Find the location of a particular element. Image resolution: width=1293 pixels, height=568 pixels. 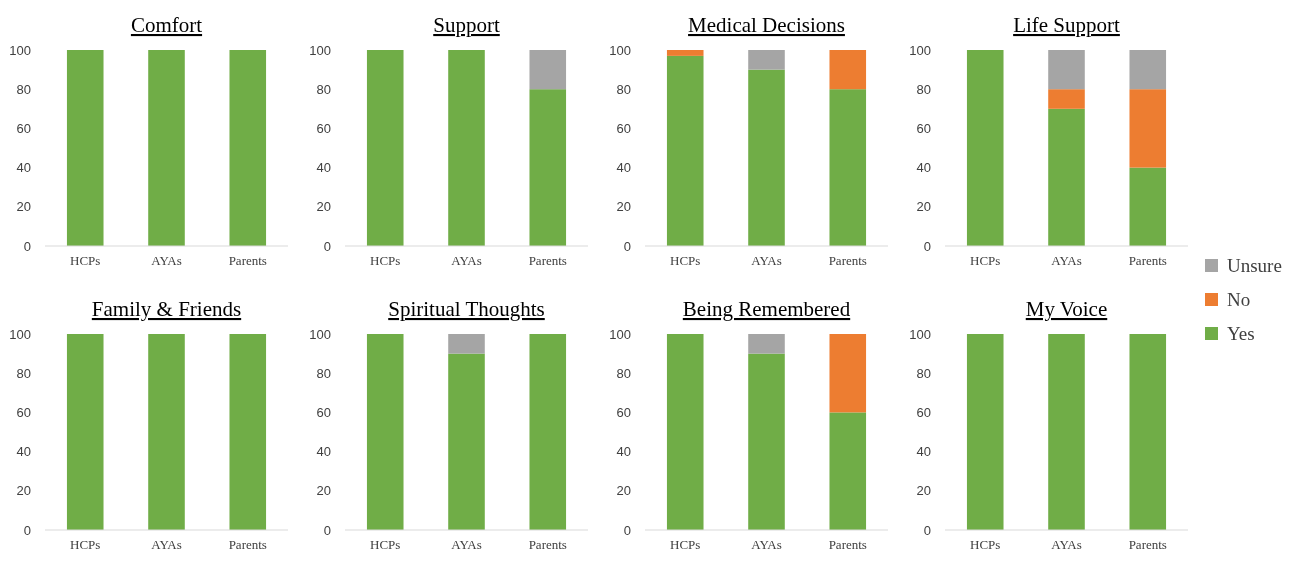

chart-title: Comfort is located at coordinates (166, 25).